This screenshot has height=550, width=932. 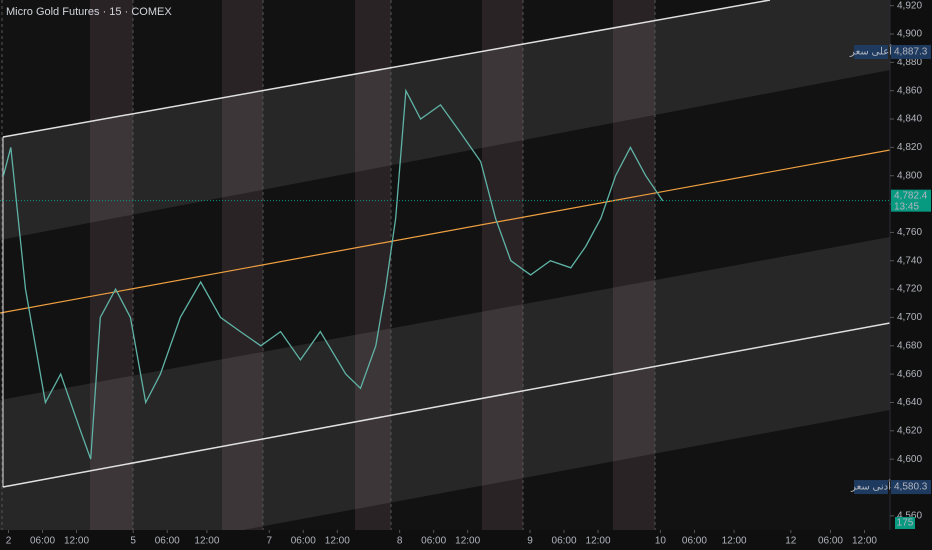 I want to click on y-tick-label: 4,640, so click(x=909, y=402).